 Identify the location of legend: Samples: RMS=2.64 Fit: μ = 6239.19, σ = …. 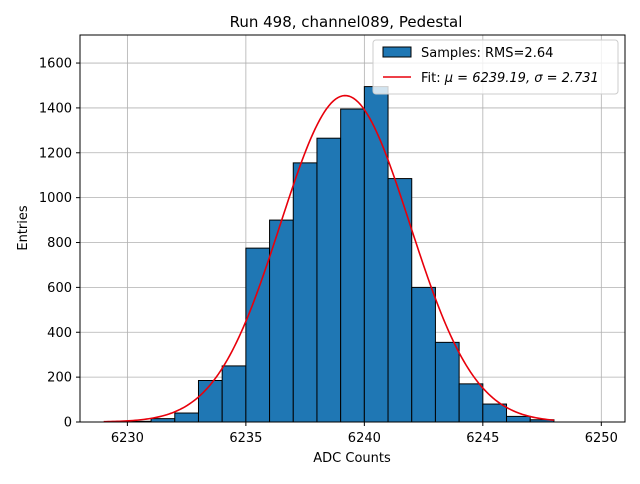
(495, 67).